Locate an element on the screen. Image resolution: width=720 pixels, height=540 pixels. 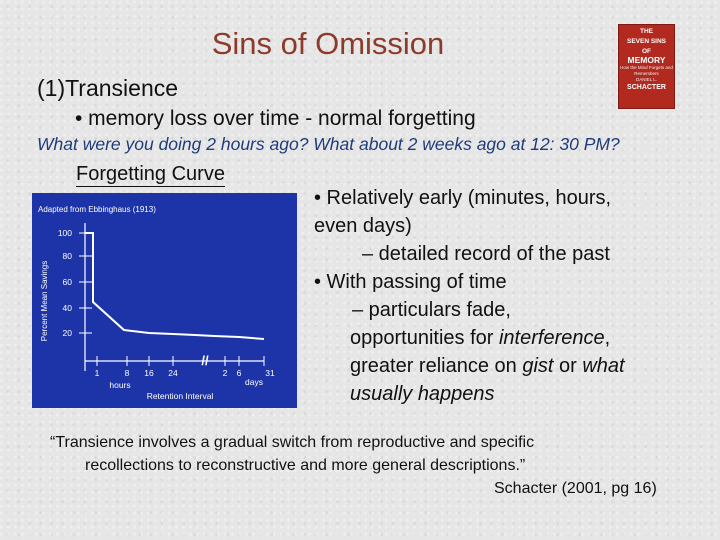
subbullet-particulars-fade: – particulars fade, is located at coordinates (431, 310).